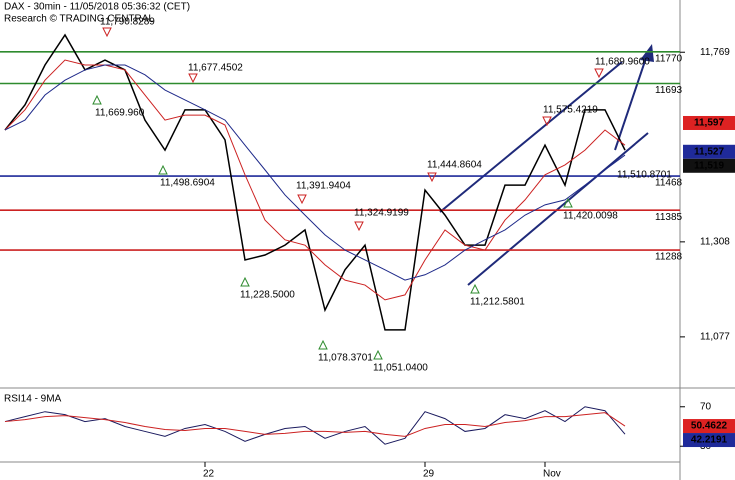 This screenshot has width=735, height=480. I want to click on chart-subtitle: Research © TRADING CENTRAL, so click(79, 19).